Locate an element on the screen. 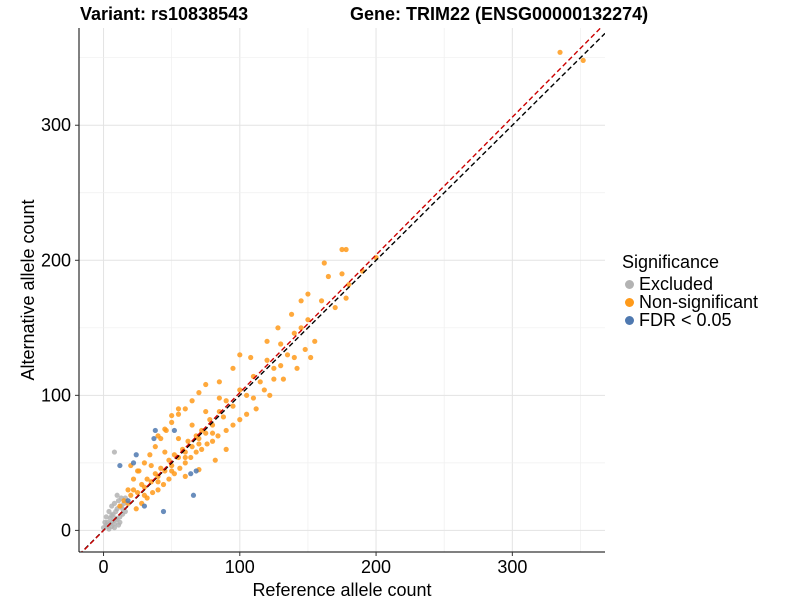 The image size is (800, 600). legend-item-fdr: FDR < 0.05 is located at coordinates (690, 319).